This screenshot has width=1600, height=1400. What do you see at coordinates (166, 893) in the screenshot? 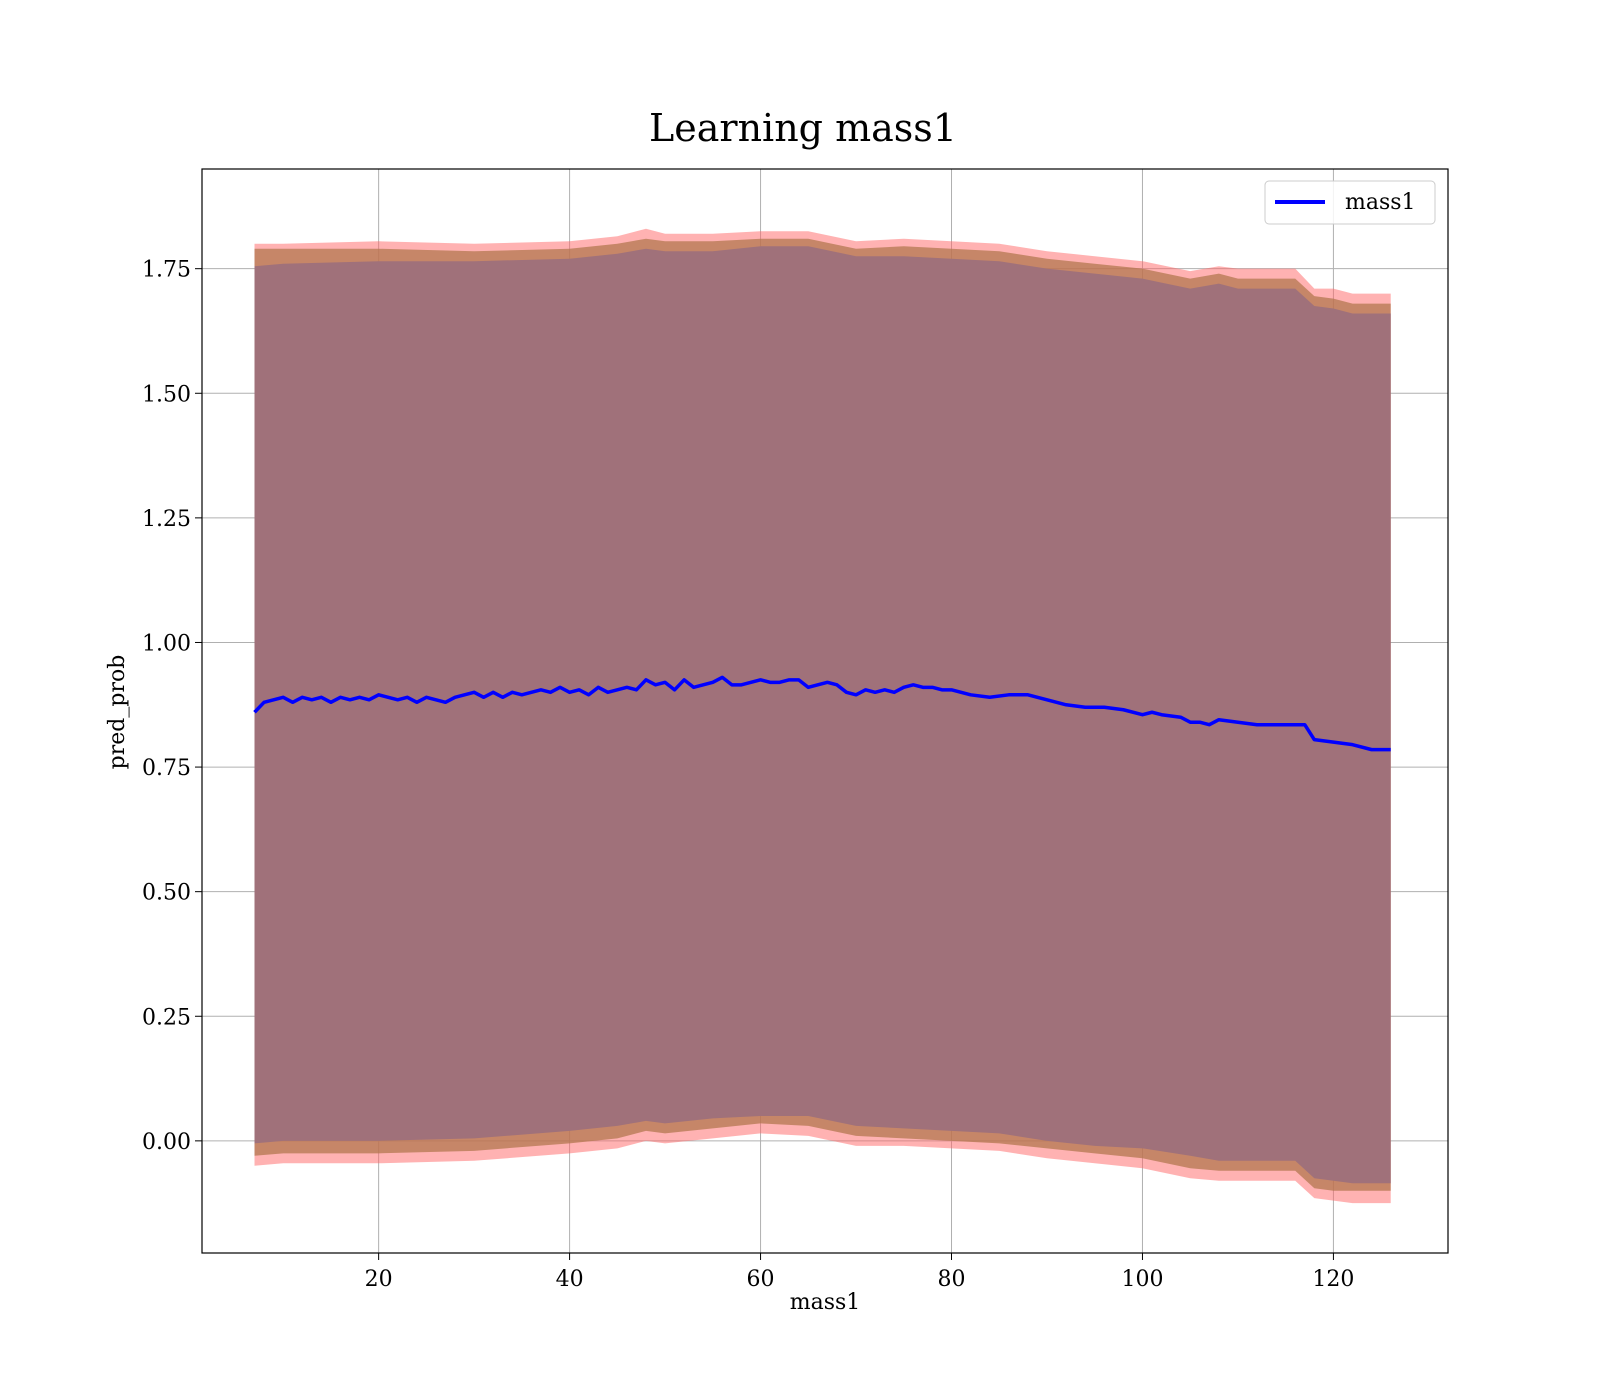
I see `y-tick-label: 0.50` at bounding box center [166, 893].